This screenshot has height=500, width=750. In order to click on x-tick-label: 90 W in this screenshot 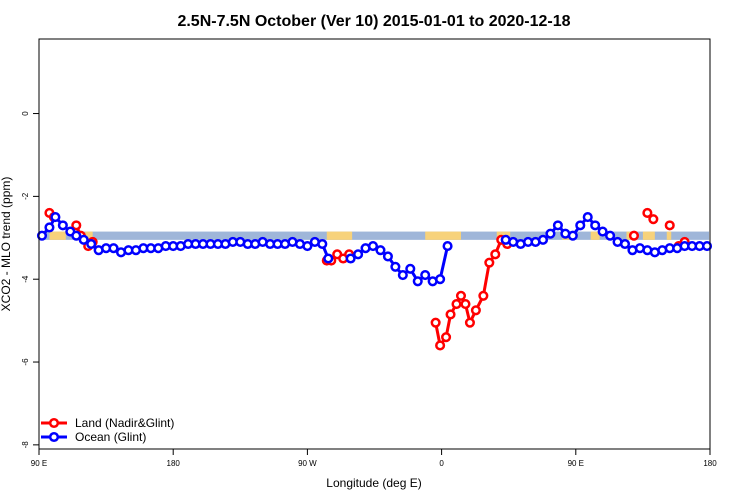, I will do `click(307, 463)`.